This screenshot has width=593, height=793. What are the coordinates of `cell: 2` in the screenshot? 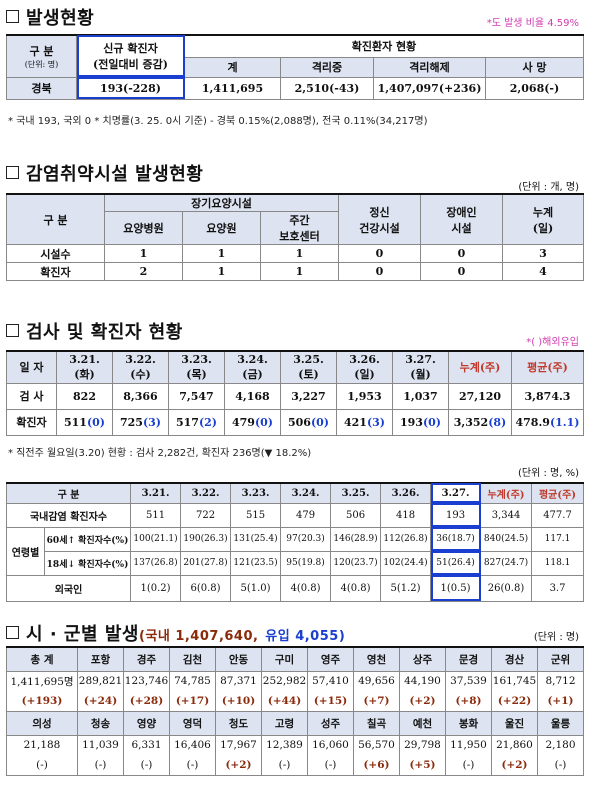 It's located at (143, 271).